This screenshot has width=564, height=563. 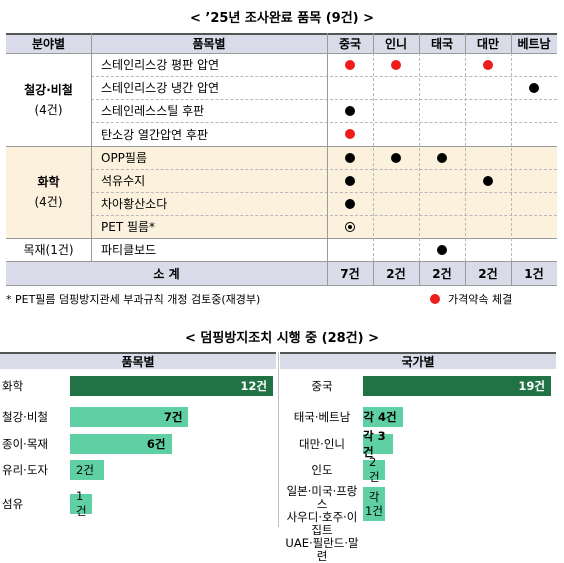 I want to click on country-bar: 각 3건, so click(x=378, y=444).